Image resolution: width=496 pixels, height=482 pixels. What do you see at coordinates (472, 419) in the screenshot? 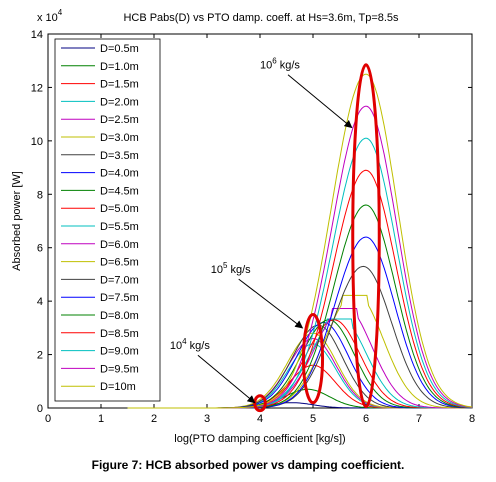
I see `x-tick-label: 8` at bounding box center [472, 419].